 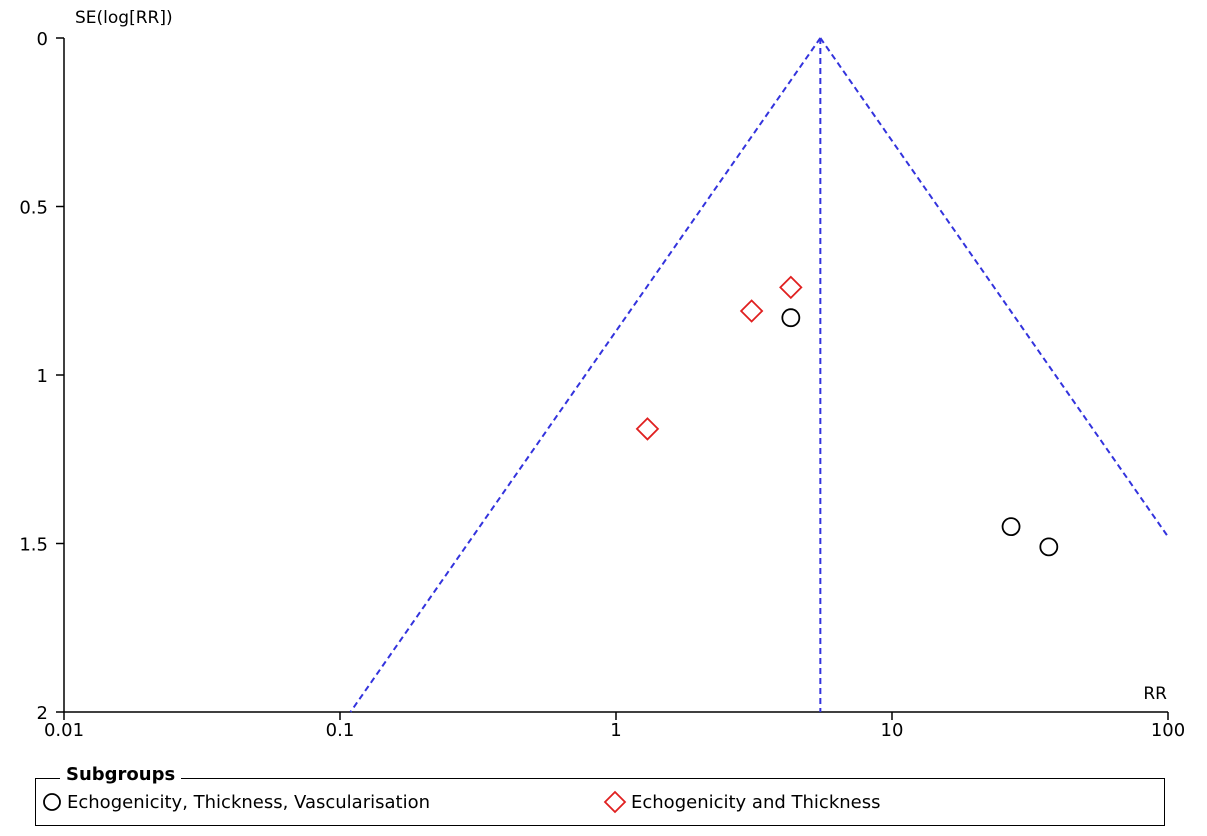 I want to click on y-tick-label: 1, so click(x=42, y=376).